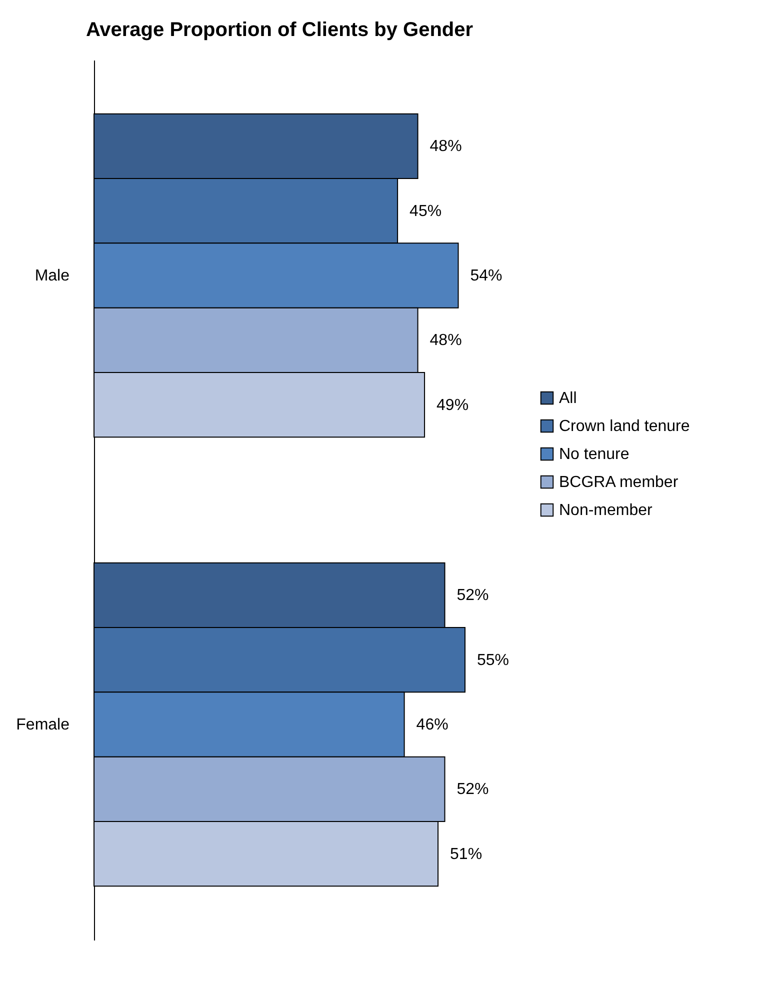 Image resolution: width=772 pixels, height=989 pixels. I want to click on legend-label: BCGRA member, so click(619, 482).